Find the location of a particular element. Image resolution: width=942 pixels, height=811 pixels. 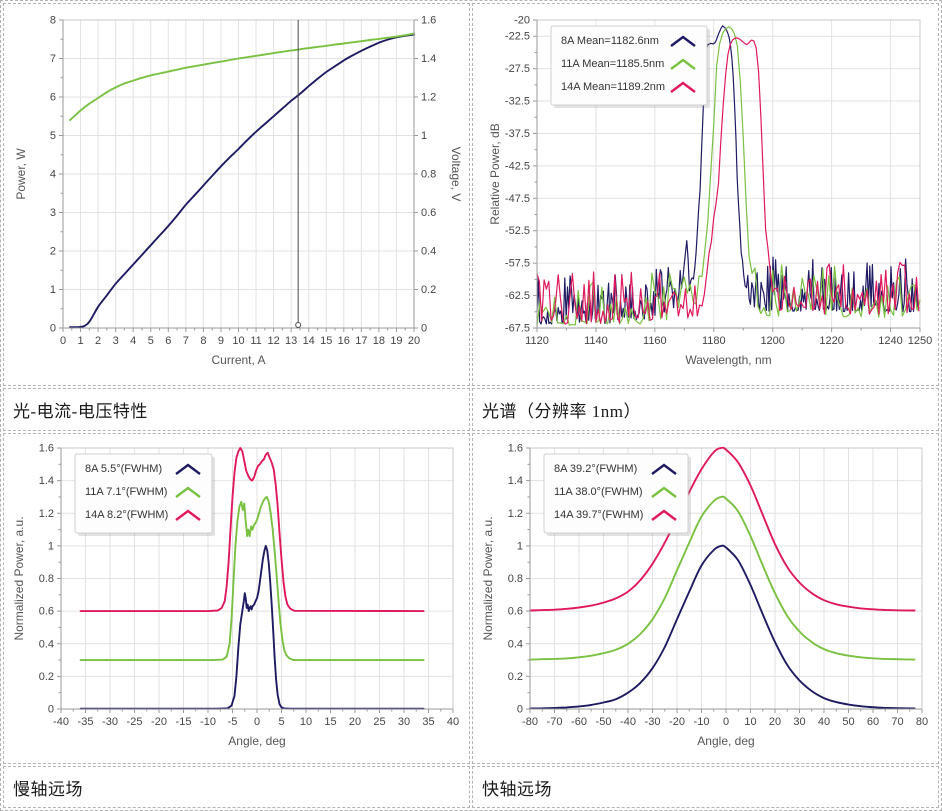

svg-text: -60 is located at coordinates (579, 722).